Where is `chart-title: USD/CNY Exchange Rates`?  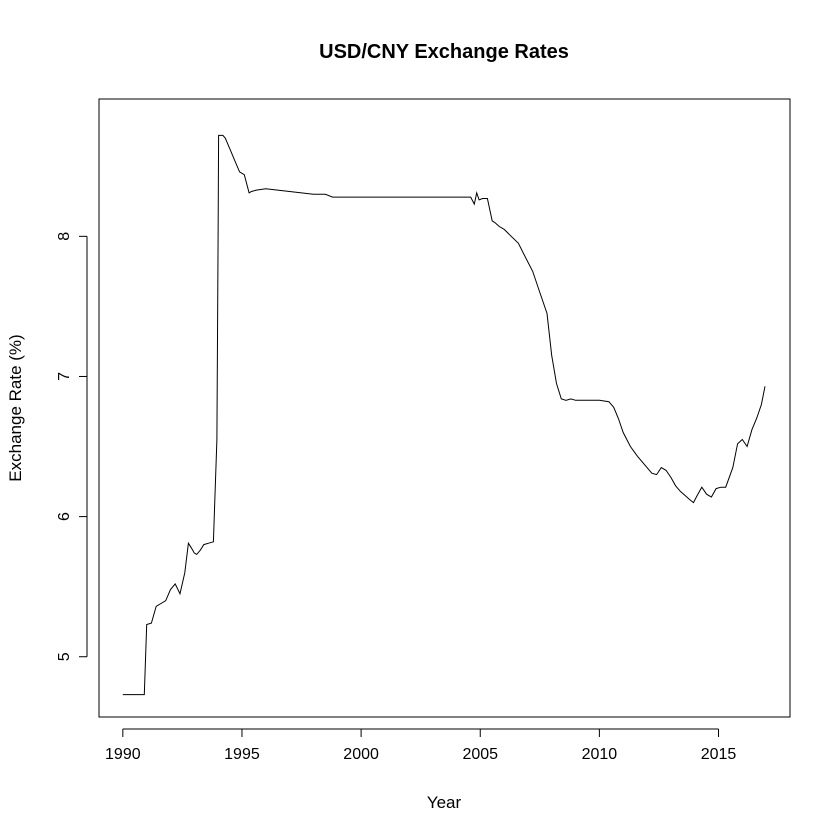
chart-title: USD/CNY Exchange Rates is located at coordinates (444, 52).